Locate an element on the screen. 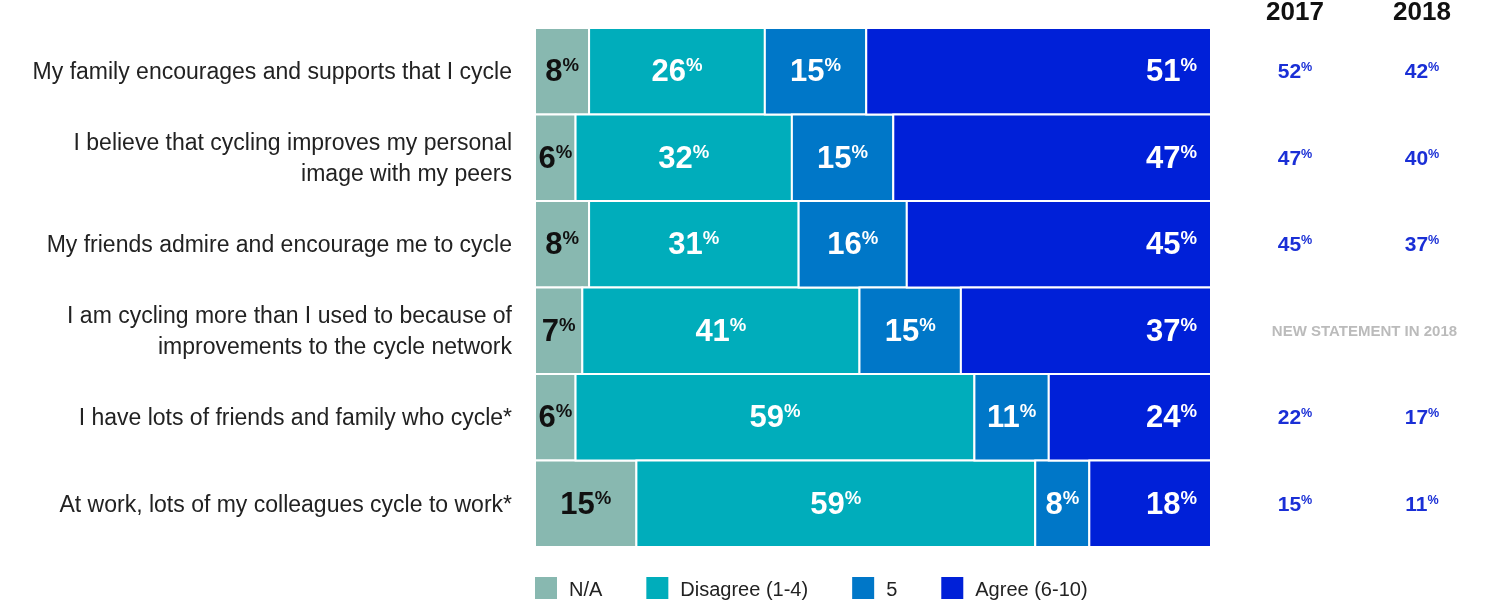 Image resolution: width=1488 pixels, height=601 pixels. y-tick-label: I am cycling more than I used to because of improvements to the cycle network is located at coordinates (290, 331).